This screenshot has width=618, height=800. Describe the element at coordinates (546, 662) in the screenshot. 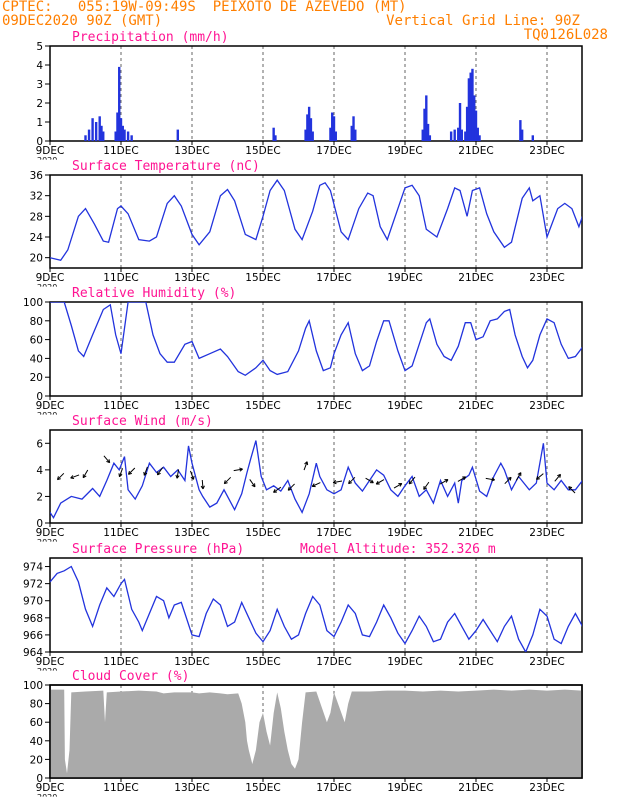

I see `x-tick-label: 23DEC` at that location.